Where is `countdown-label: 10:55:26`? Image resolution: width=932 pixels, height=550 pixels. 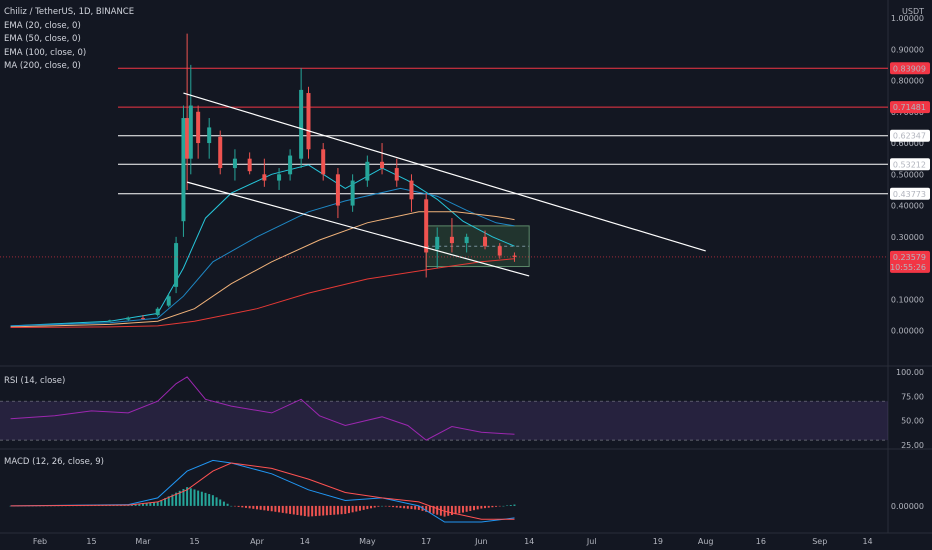 countdown-label: 10:55:26 is located at coordinates (908, 267).